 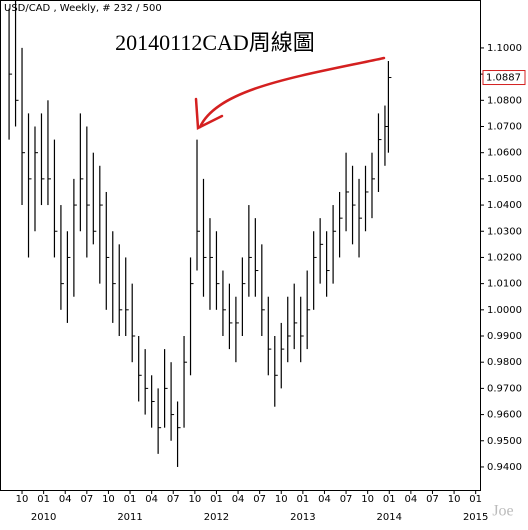 I want to click on y-tick-label: 1.0500, so click(x=504, y=179).